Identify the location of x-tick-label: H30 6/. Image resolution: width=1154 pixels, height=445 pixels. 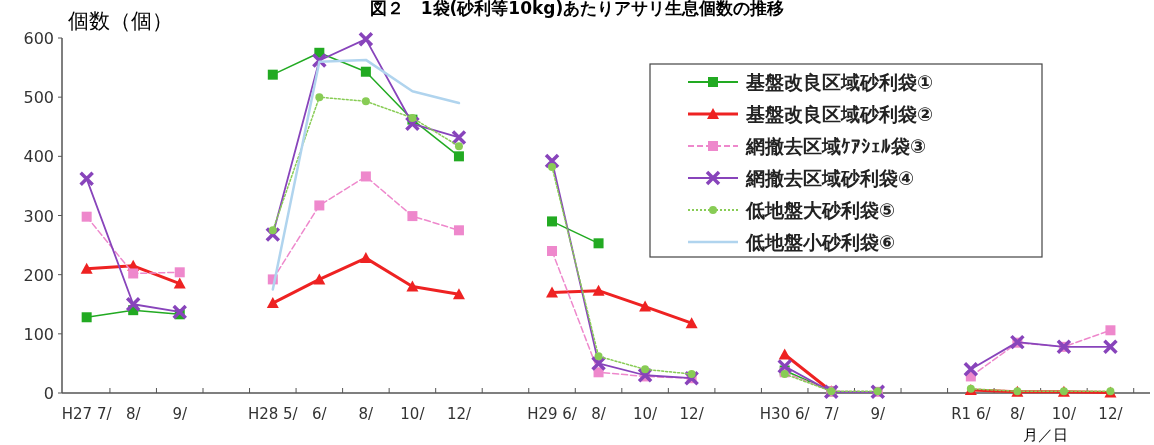
(785, 414).